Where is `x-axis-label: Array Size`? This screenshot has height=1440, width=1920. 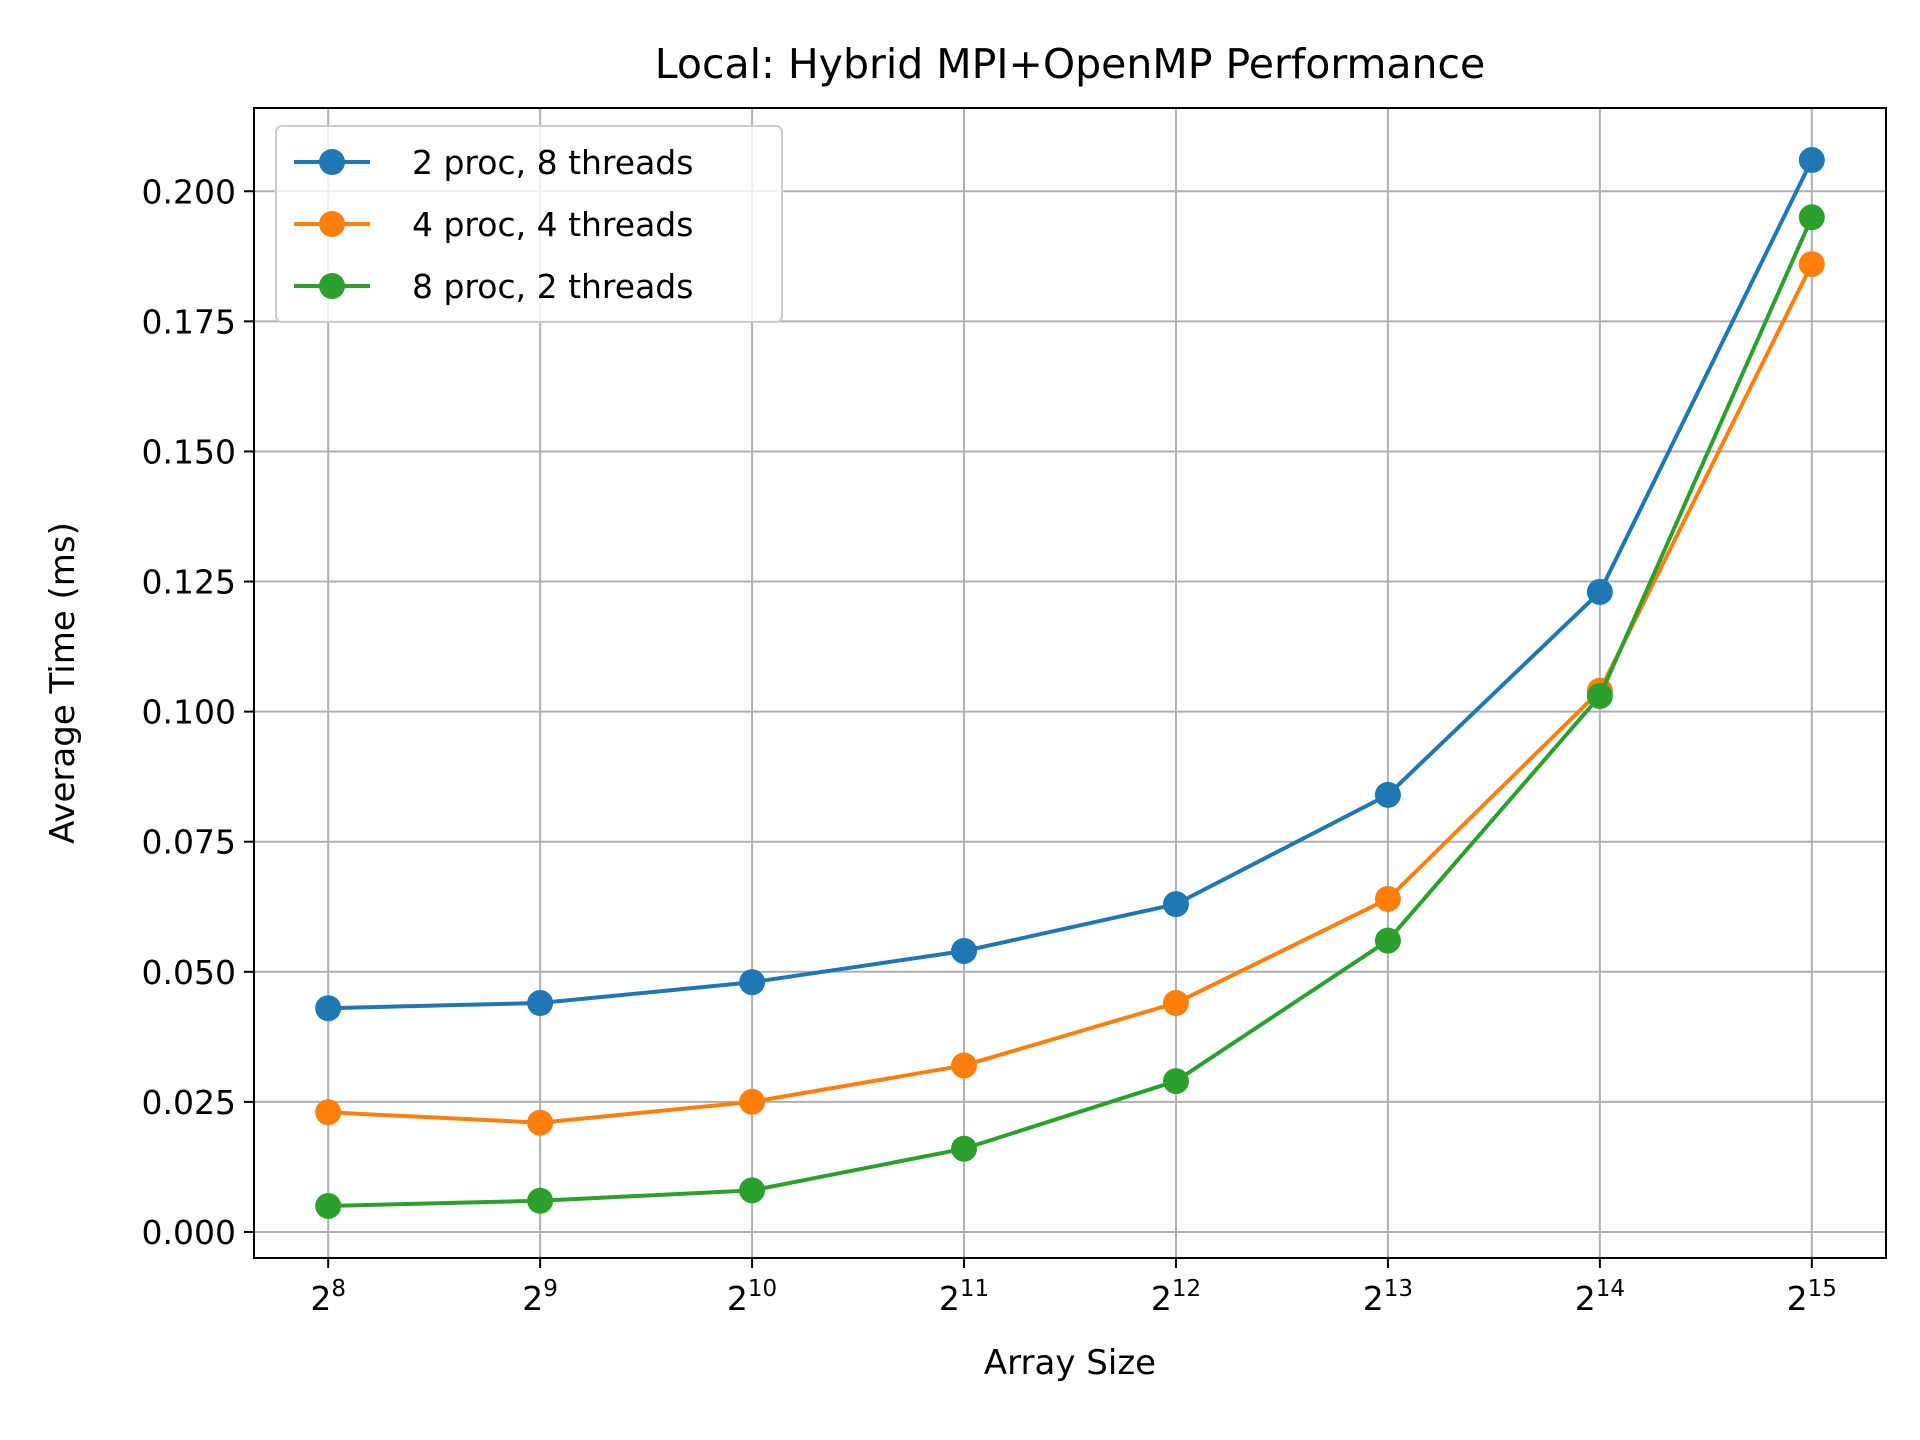
x-axis-label: Array Size is located at coordinates (1070, 1363).